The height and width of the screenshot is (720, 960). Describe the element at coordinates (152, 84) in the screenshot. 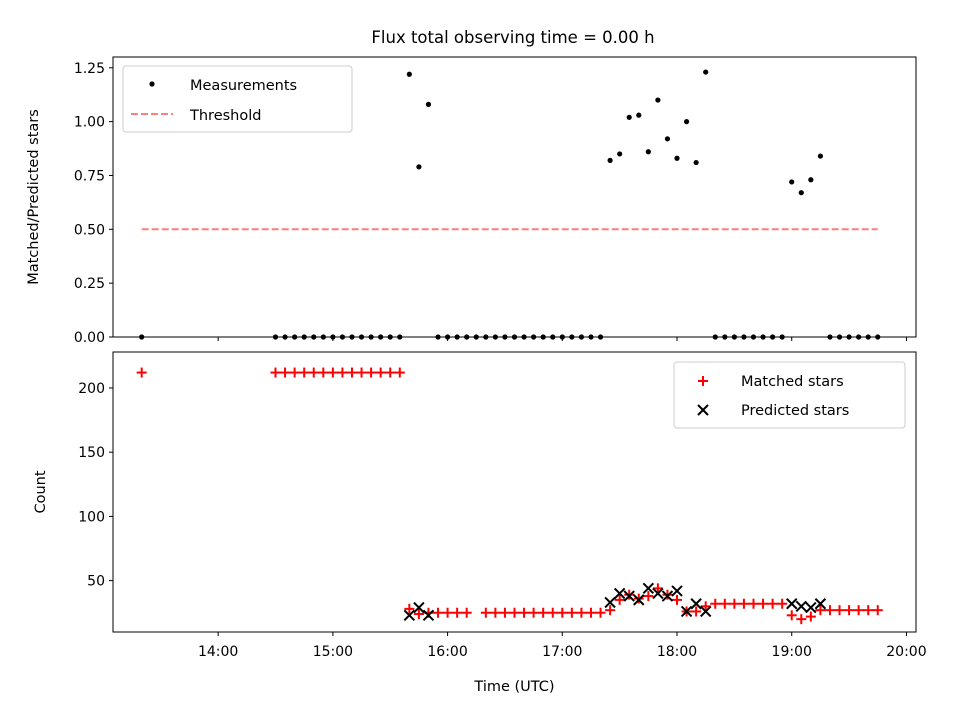

I see `legend-measurement-marker` at that location.